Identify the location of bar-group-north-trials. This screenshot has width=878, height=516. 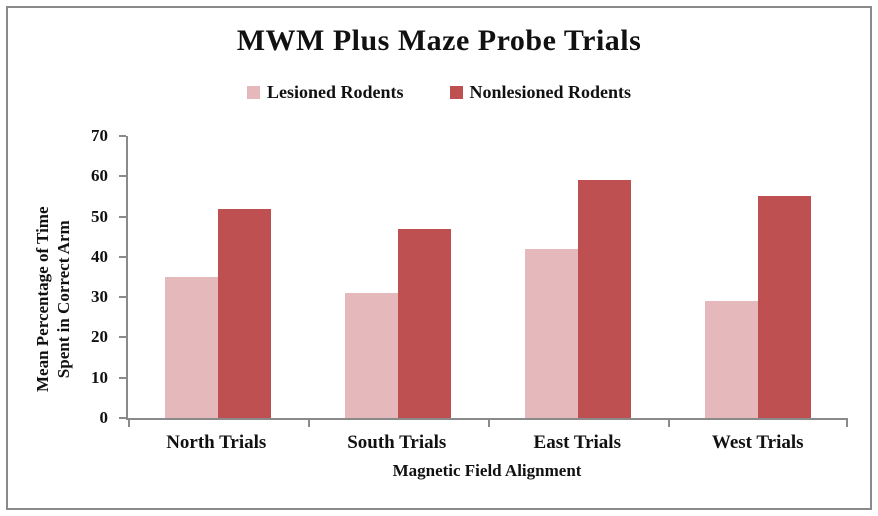
(218, 277).